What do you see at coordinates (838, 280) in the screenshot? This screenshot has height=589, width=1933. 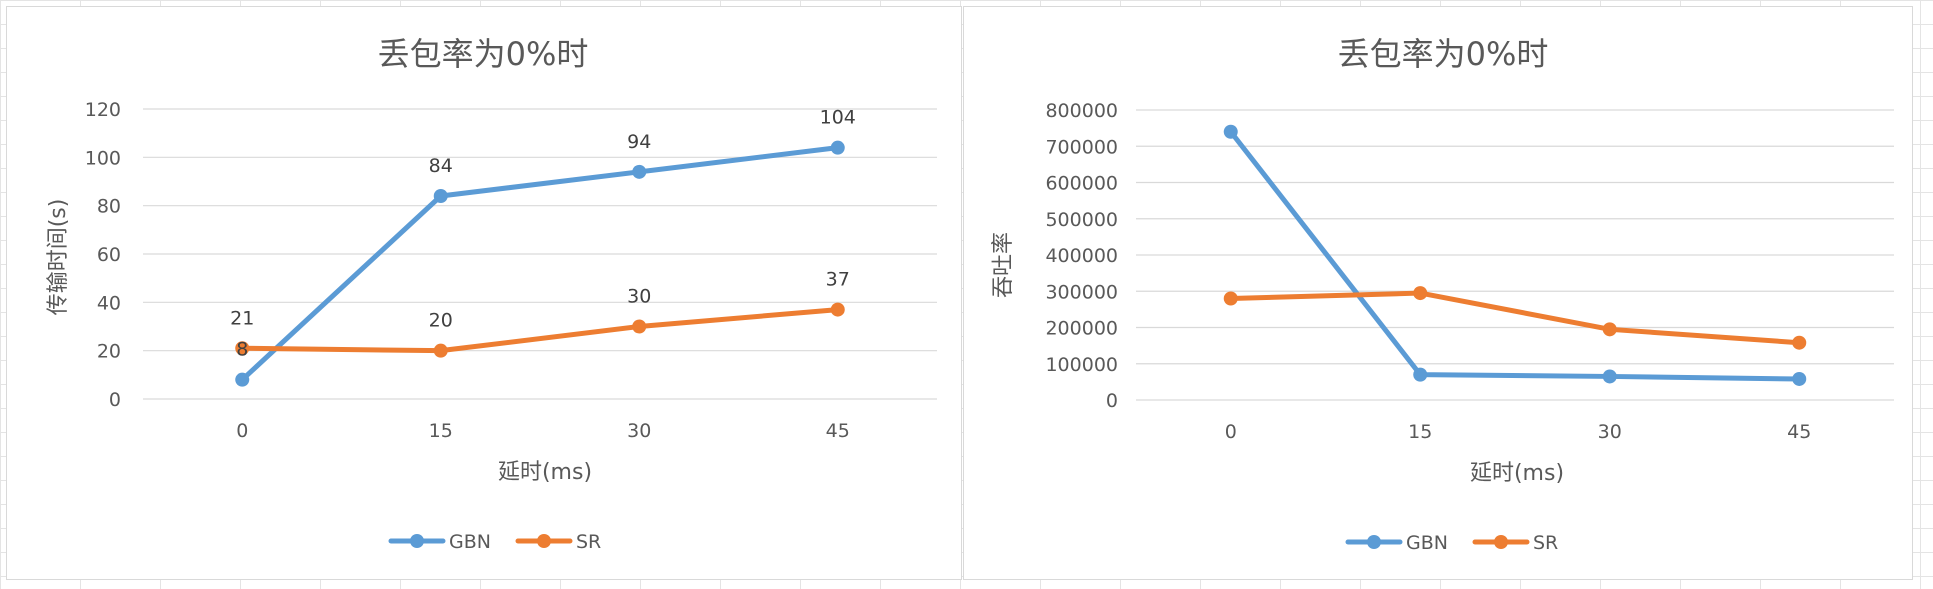 I see `data-label-sr: 37` at bounding box center [838, 280].